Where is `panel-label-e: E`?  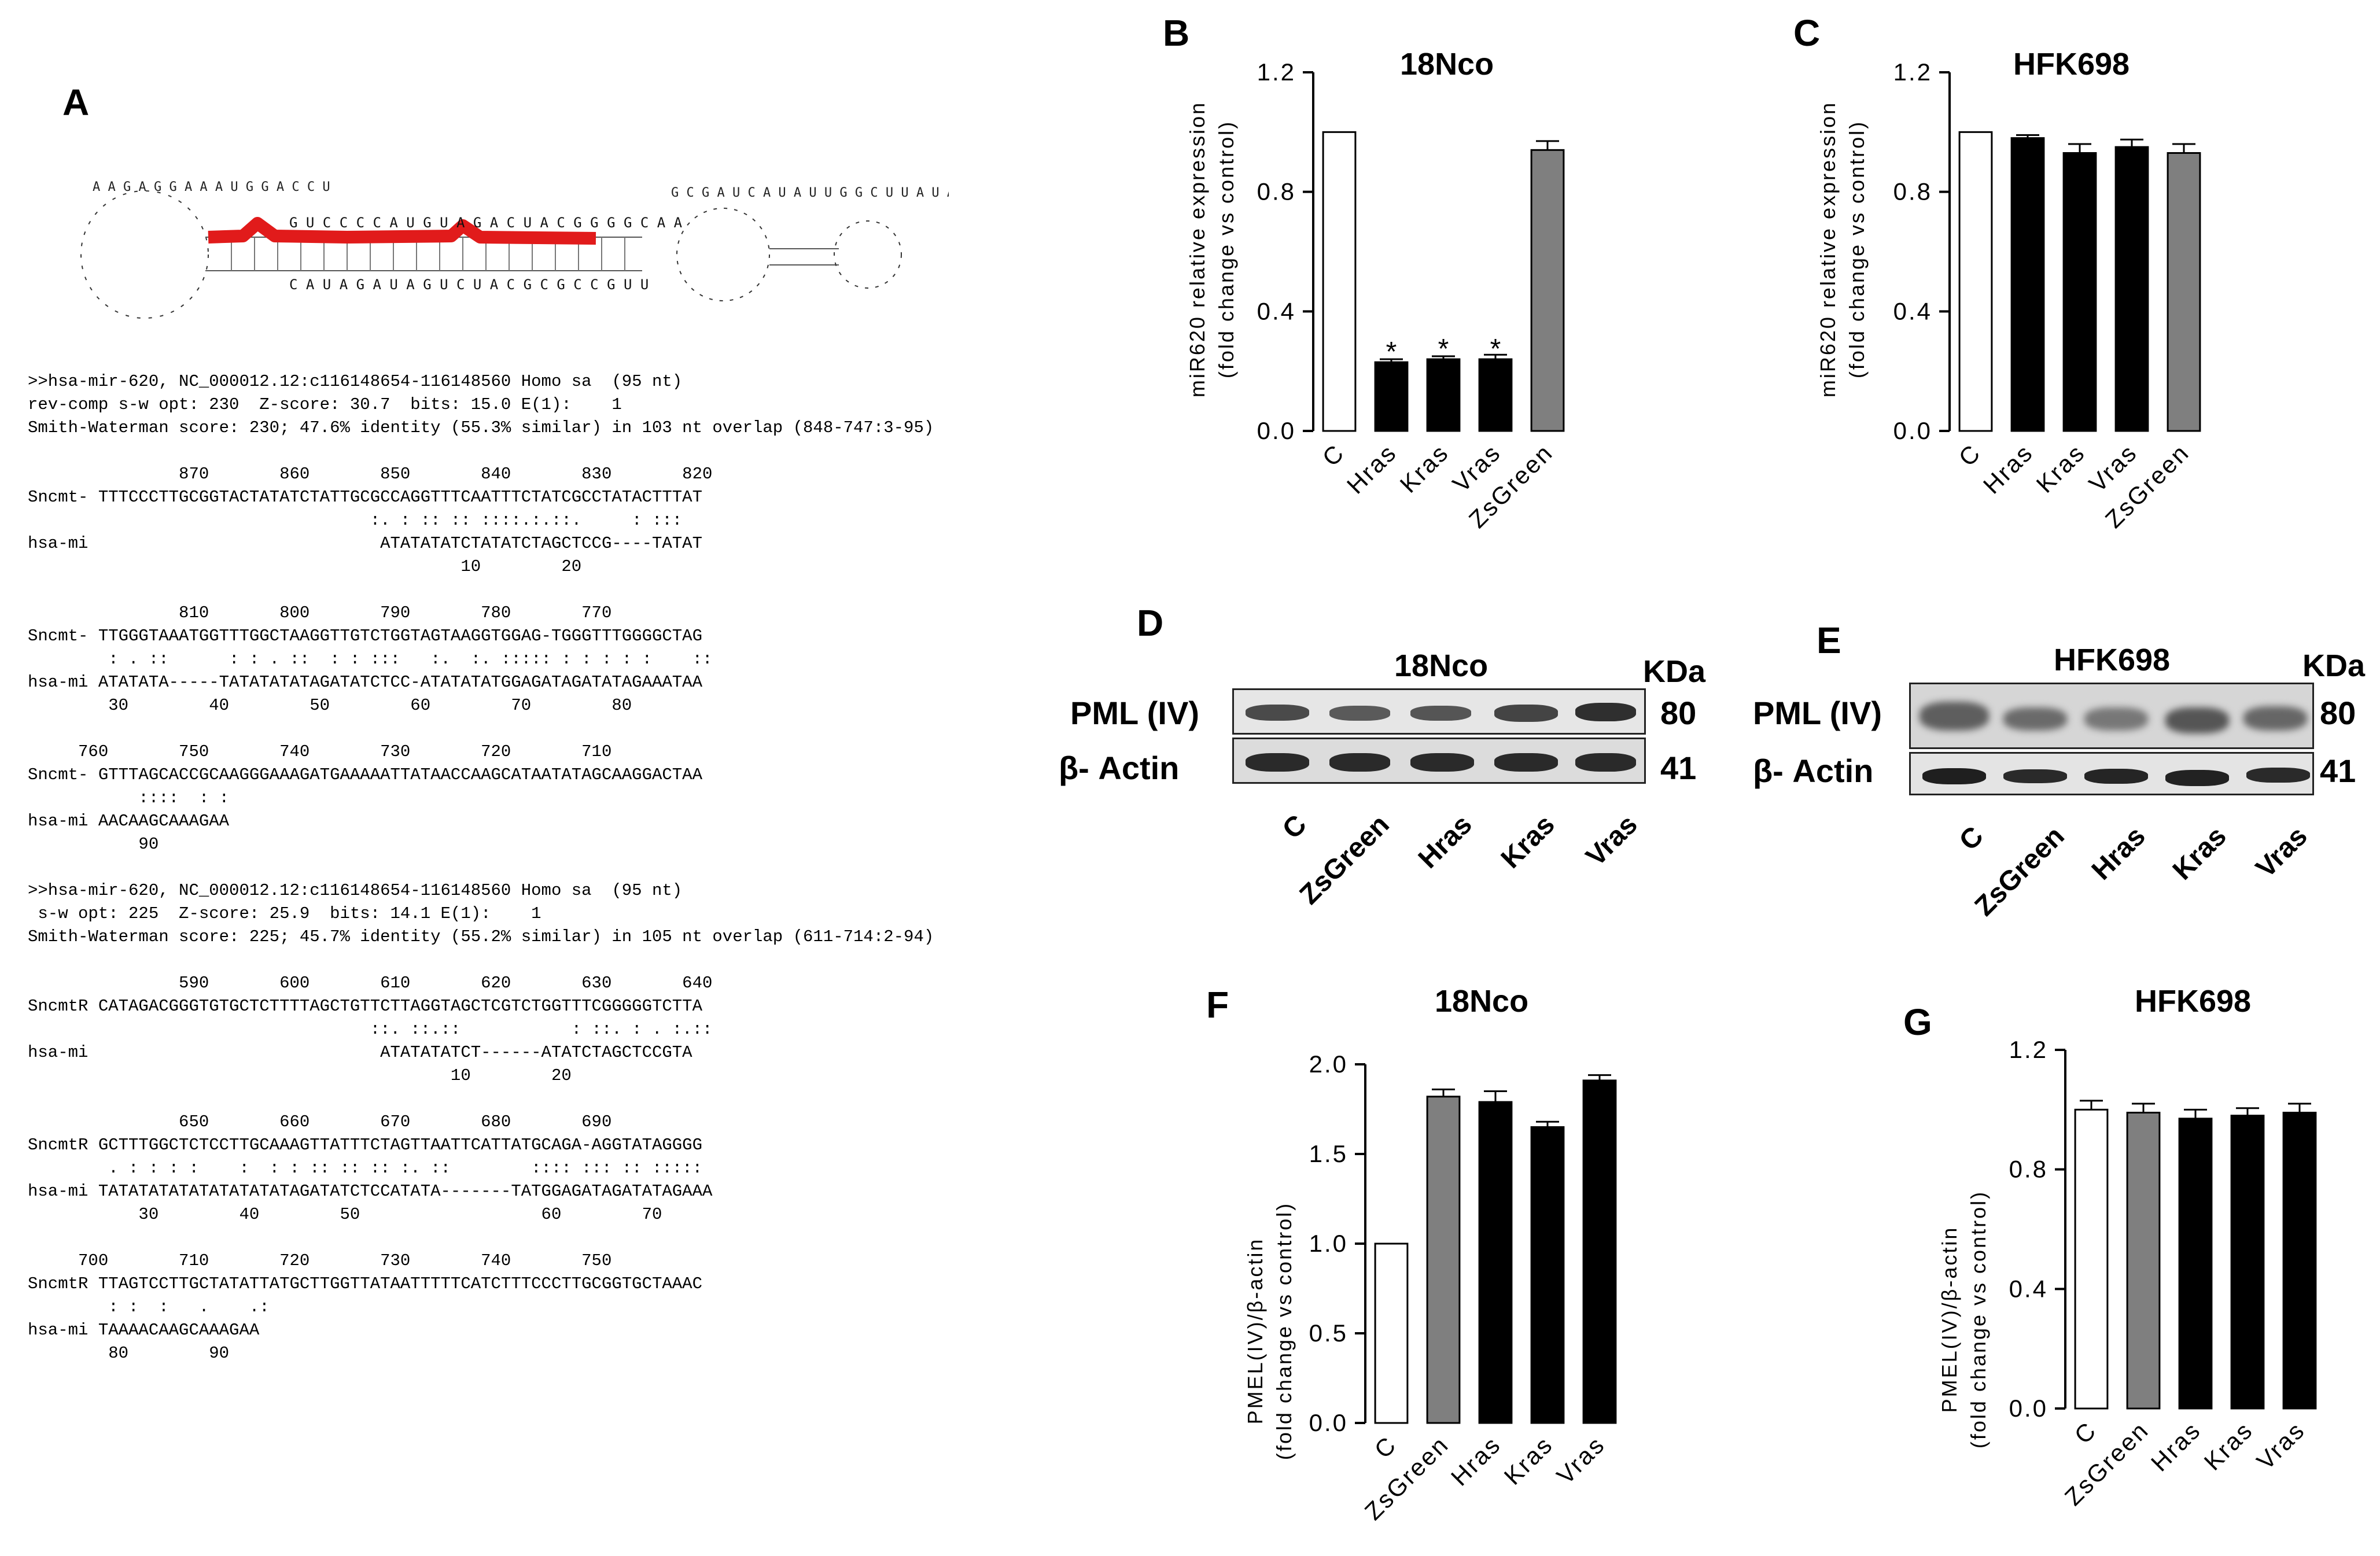
panel-label-e: E is located at coordinates (1829, 640).